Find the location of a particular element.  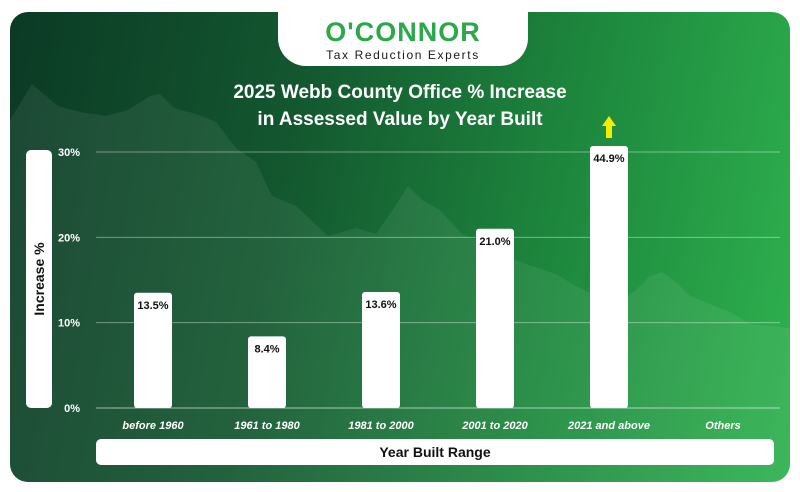

x-tick-label: 2021 and above is located at coordinates (608, 426).